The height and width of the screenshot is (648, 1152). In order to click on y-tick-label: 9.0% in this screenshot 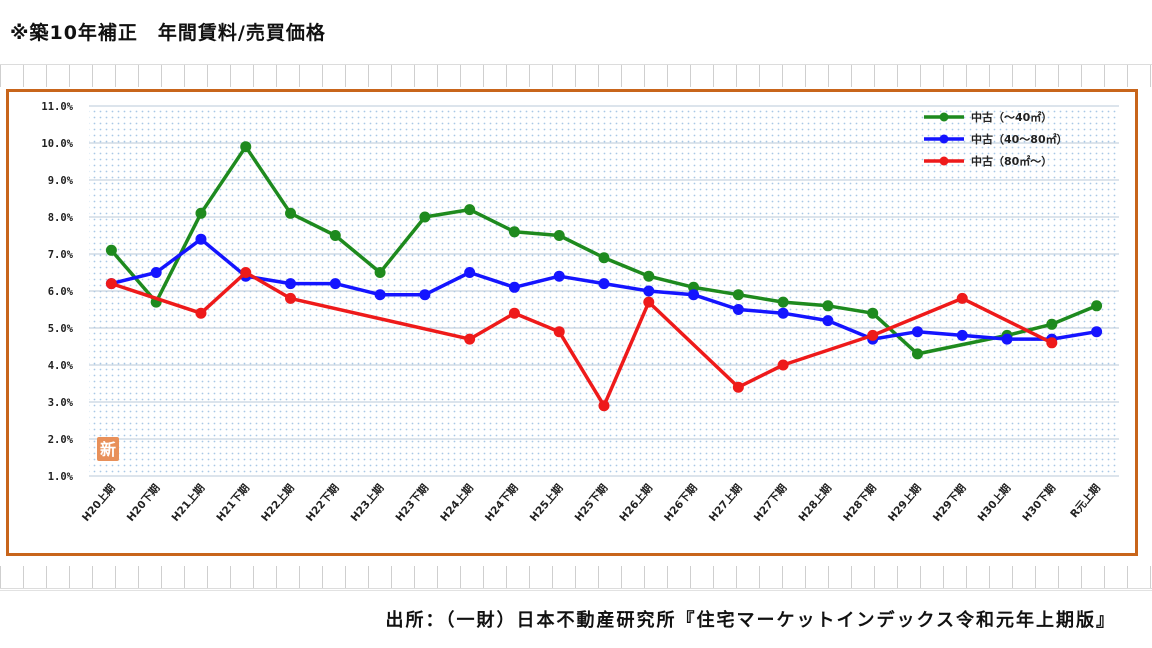, I will do `click(61, 181)`.